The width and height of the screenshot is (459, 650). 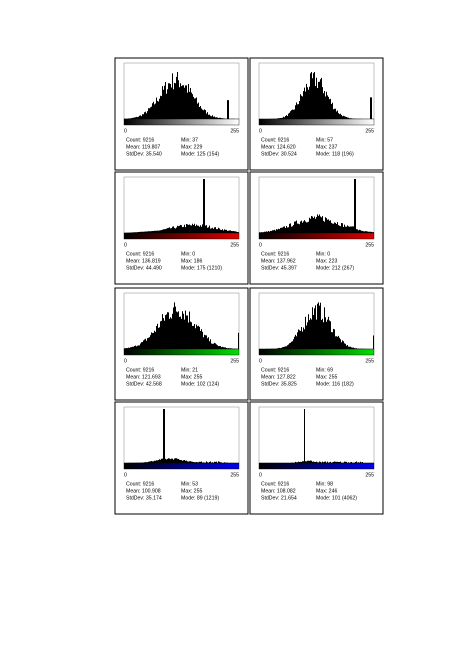 What do you see at coordinates (326, 261) in the screenshot?
I see `stat-max: Max: 223` at bounding box center [326, 261].